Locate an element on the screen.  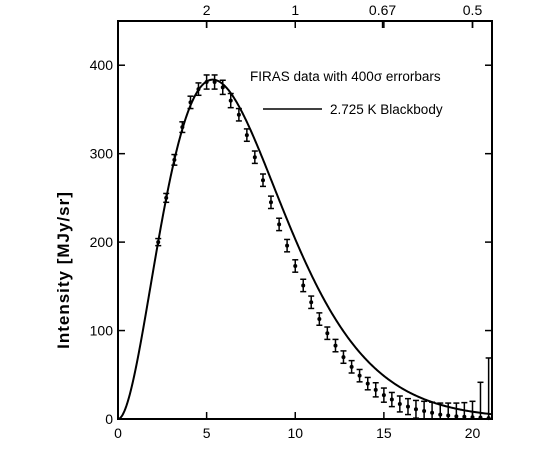
y-tick-label: 300 is located at coordinates (102, 154).